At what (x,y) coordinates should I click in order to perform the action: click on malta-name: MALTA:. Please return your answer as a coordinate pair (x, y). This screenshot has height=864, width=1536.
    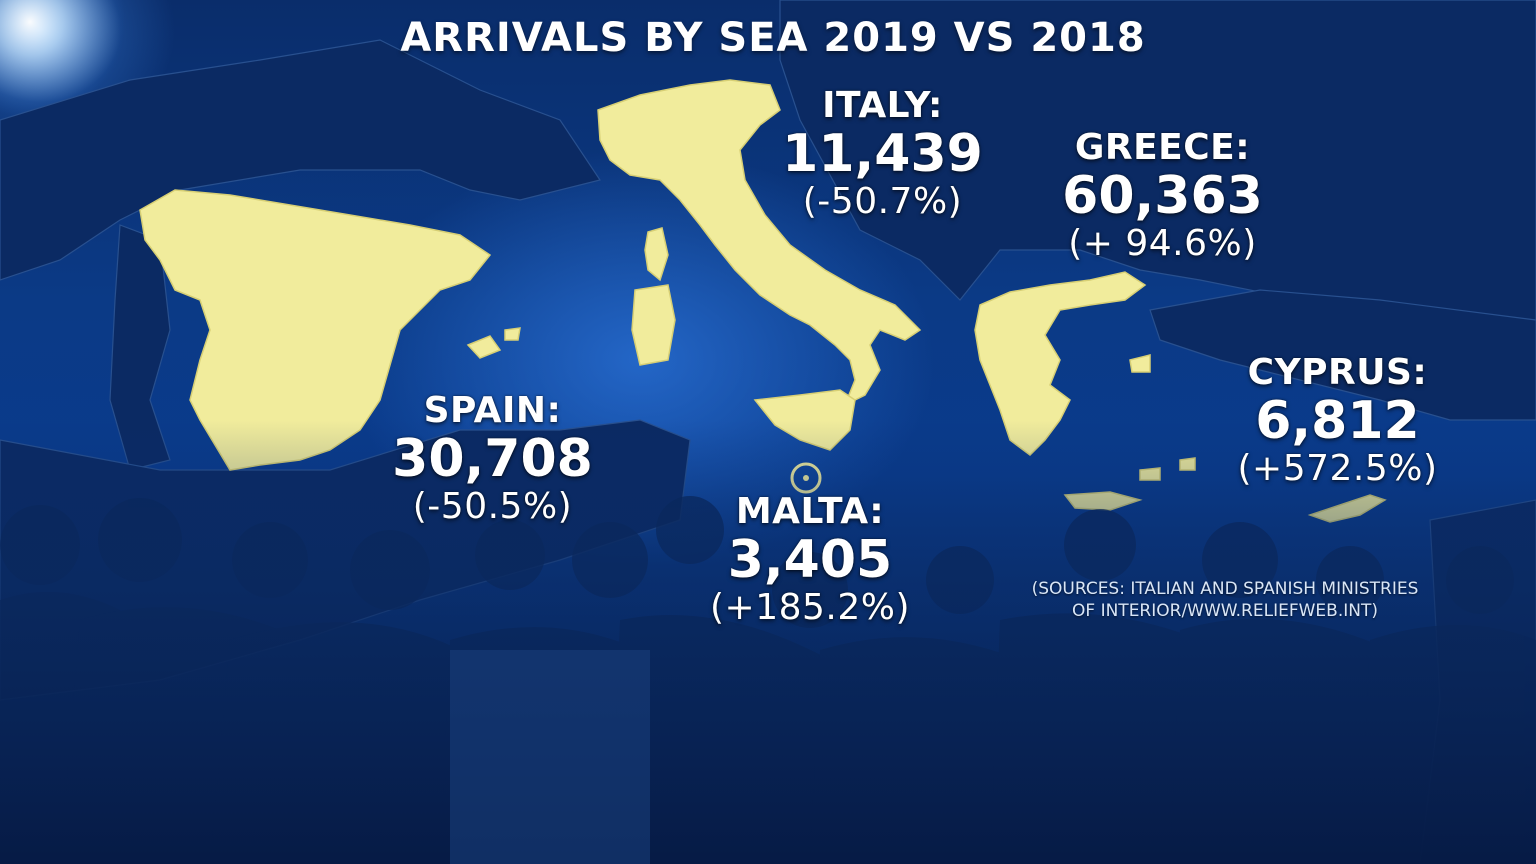
    Looking at the image, I should click on (810, 511).